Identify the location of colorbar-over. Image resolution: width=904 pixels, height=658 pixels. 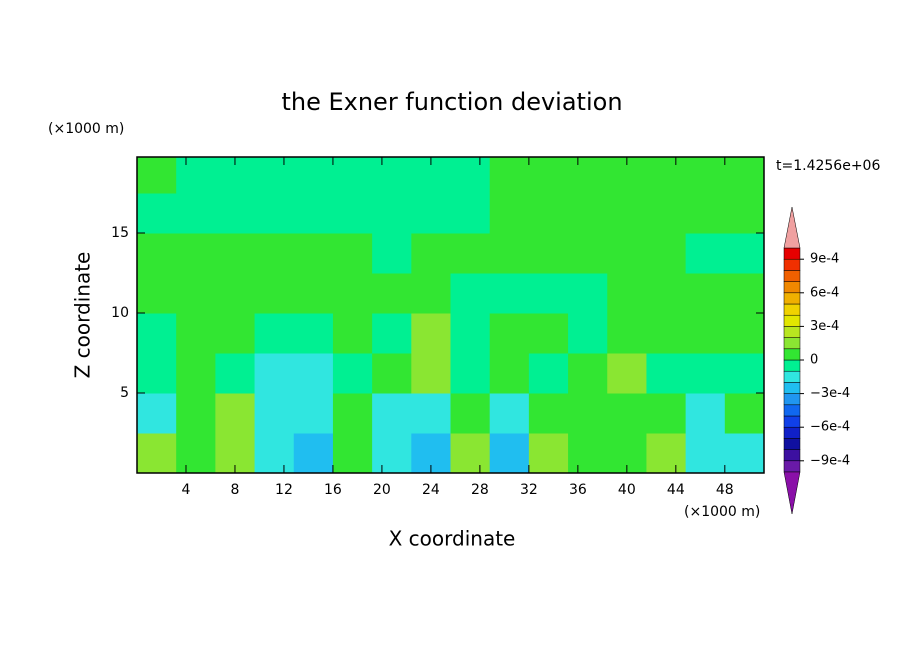
(792, 227).